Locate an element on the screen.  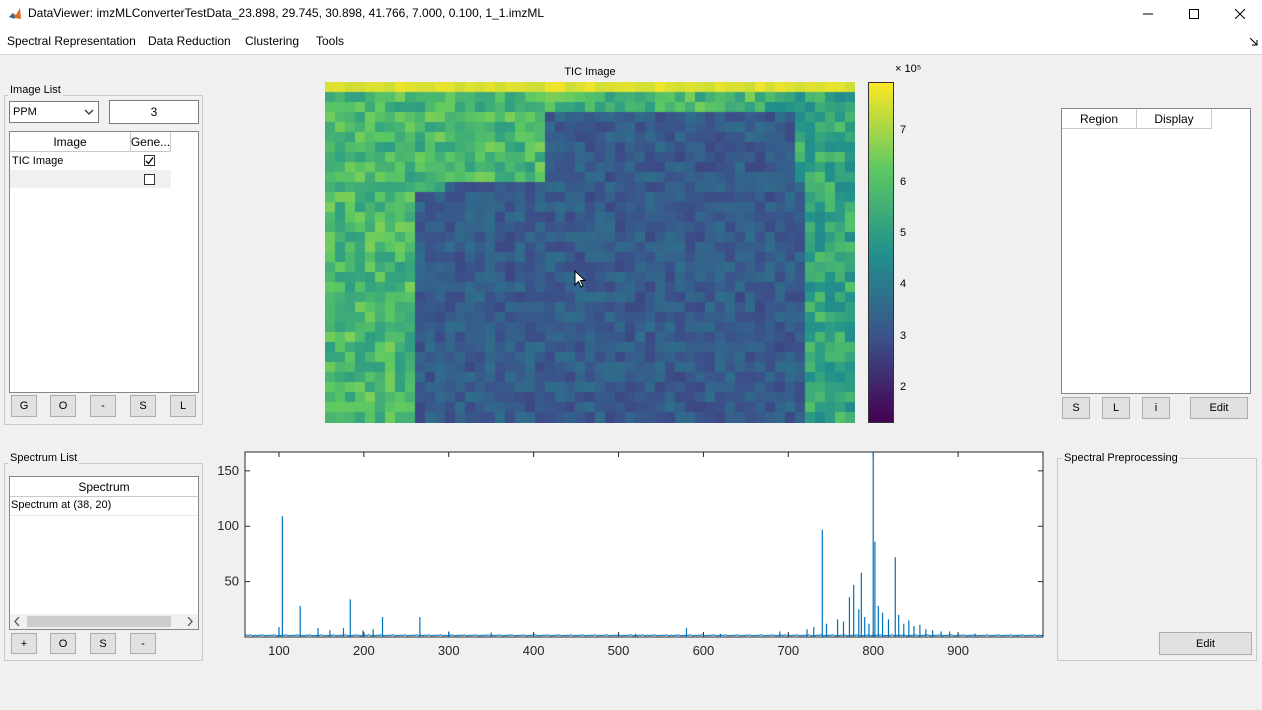
colorbar-tick-label: 6 is located at coordinates (903, 182).